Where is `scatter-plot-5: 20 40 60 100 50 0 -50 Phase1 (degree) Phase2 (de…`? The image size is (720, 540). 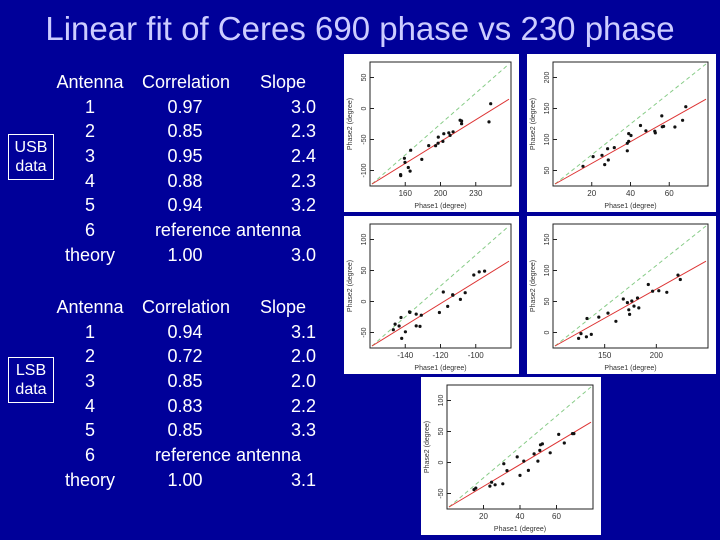
scatter-plot-5: 20 40 60 100 50 0 -50 Phase1 (degree) Phase2 (de… is located at coordinates (511, 456).